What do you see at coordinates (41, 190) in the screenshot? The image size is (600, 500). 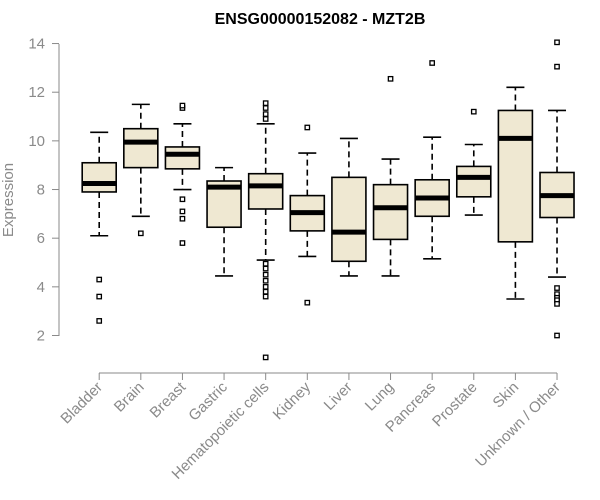 I see `y-tick-label: 8` at bounding box center [41, 190].